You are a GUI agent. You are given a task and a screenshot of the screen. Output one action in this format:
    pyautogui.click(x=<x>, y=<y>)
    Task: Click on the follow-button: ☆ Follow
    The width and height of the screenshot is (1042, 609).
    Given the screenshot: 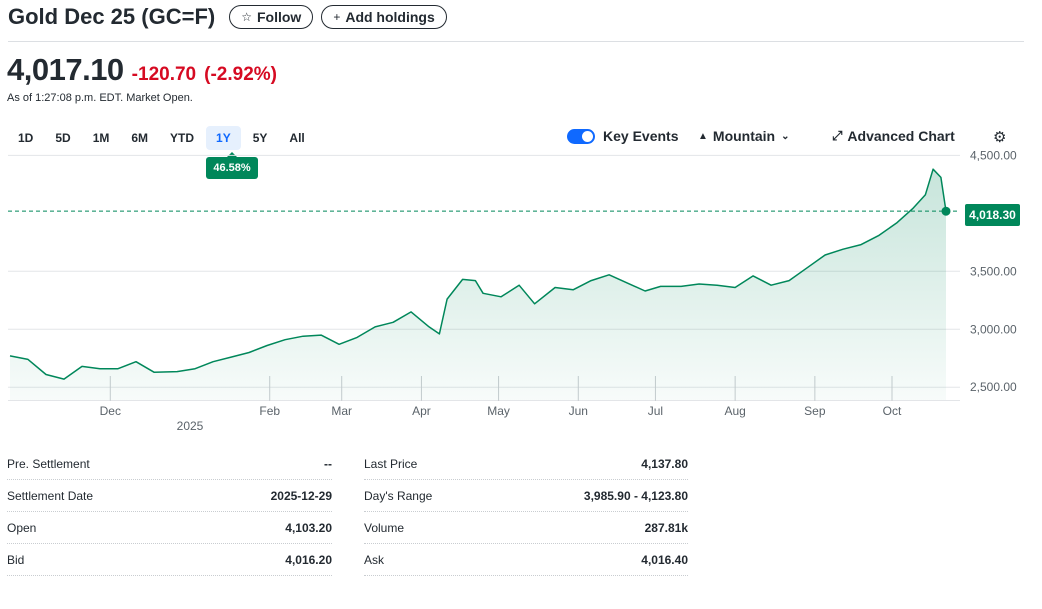 What is the action you would take?
    pyautogui.click(x=271, y=17)
    